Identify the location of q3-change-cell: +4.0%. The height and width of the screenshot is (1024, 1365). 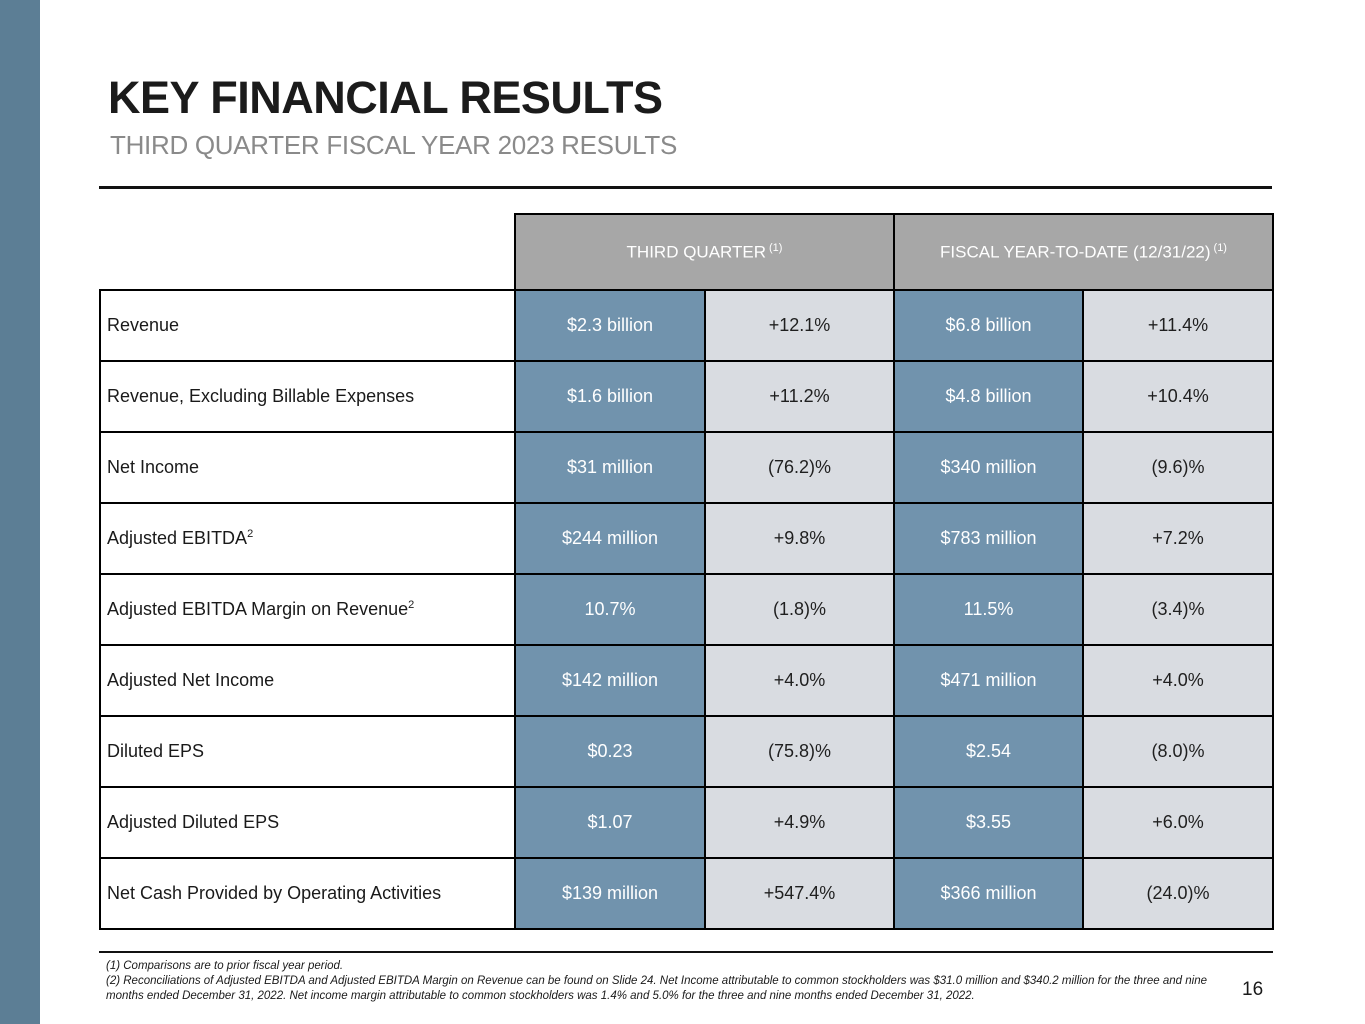
(799, 680).